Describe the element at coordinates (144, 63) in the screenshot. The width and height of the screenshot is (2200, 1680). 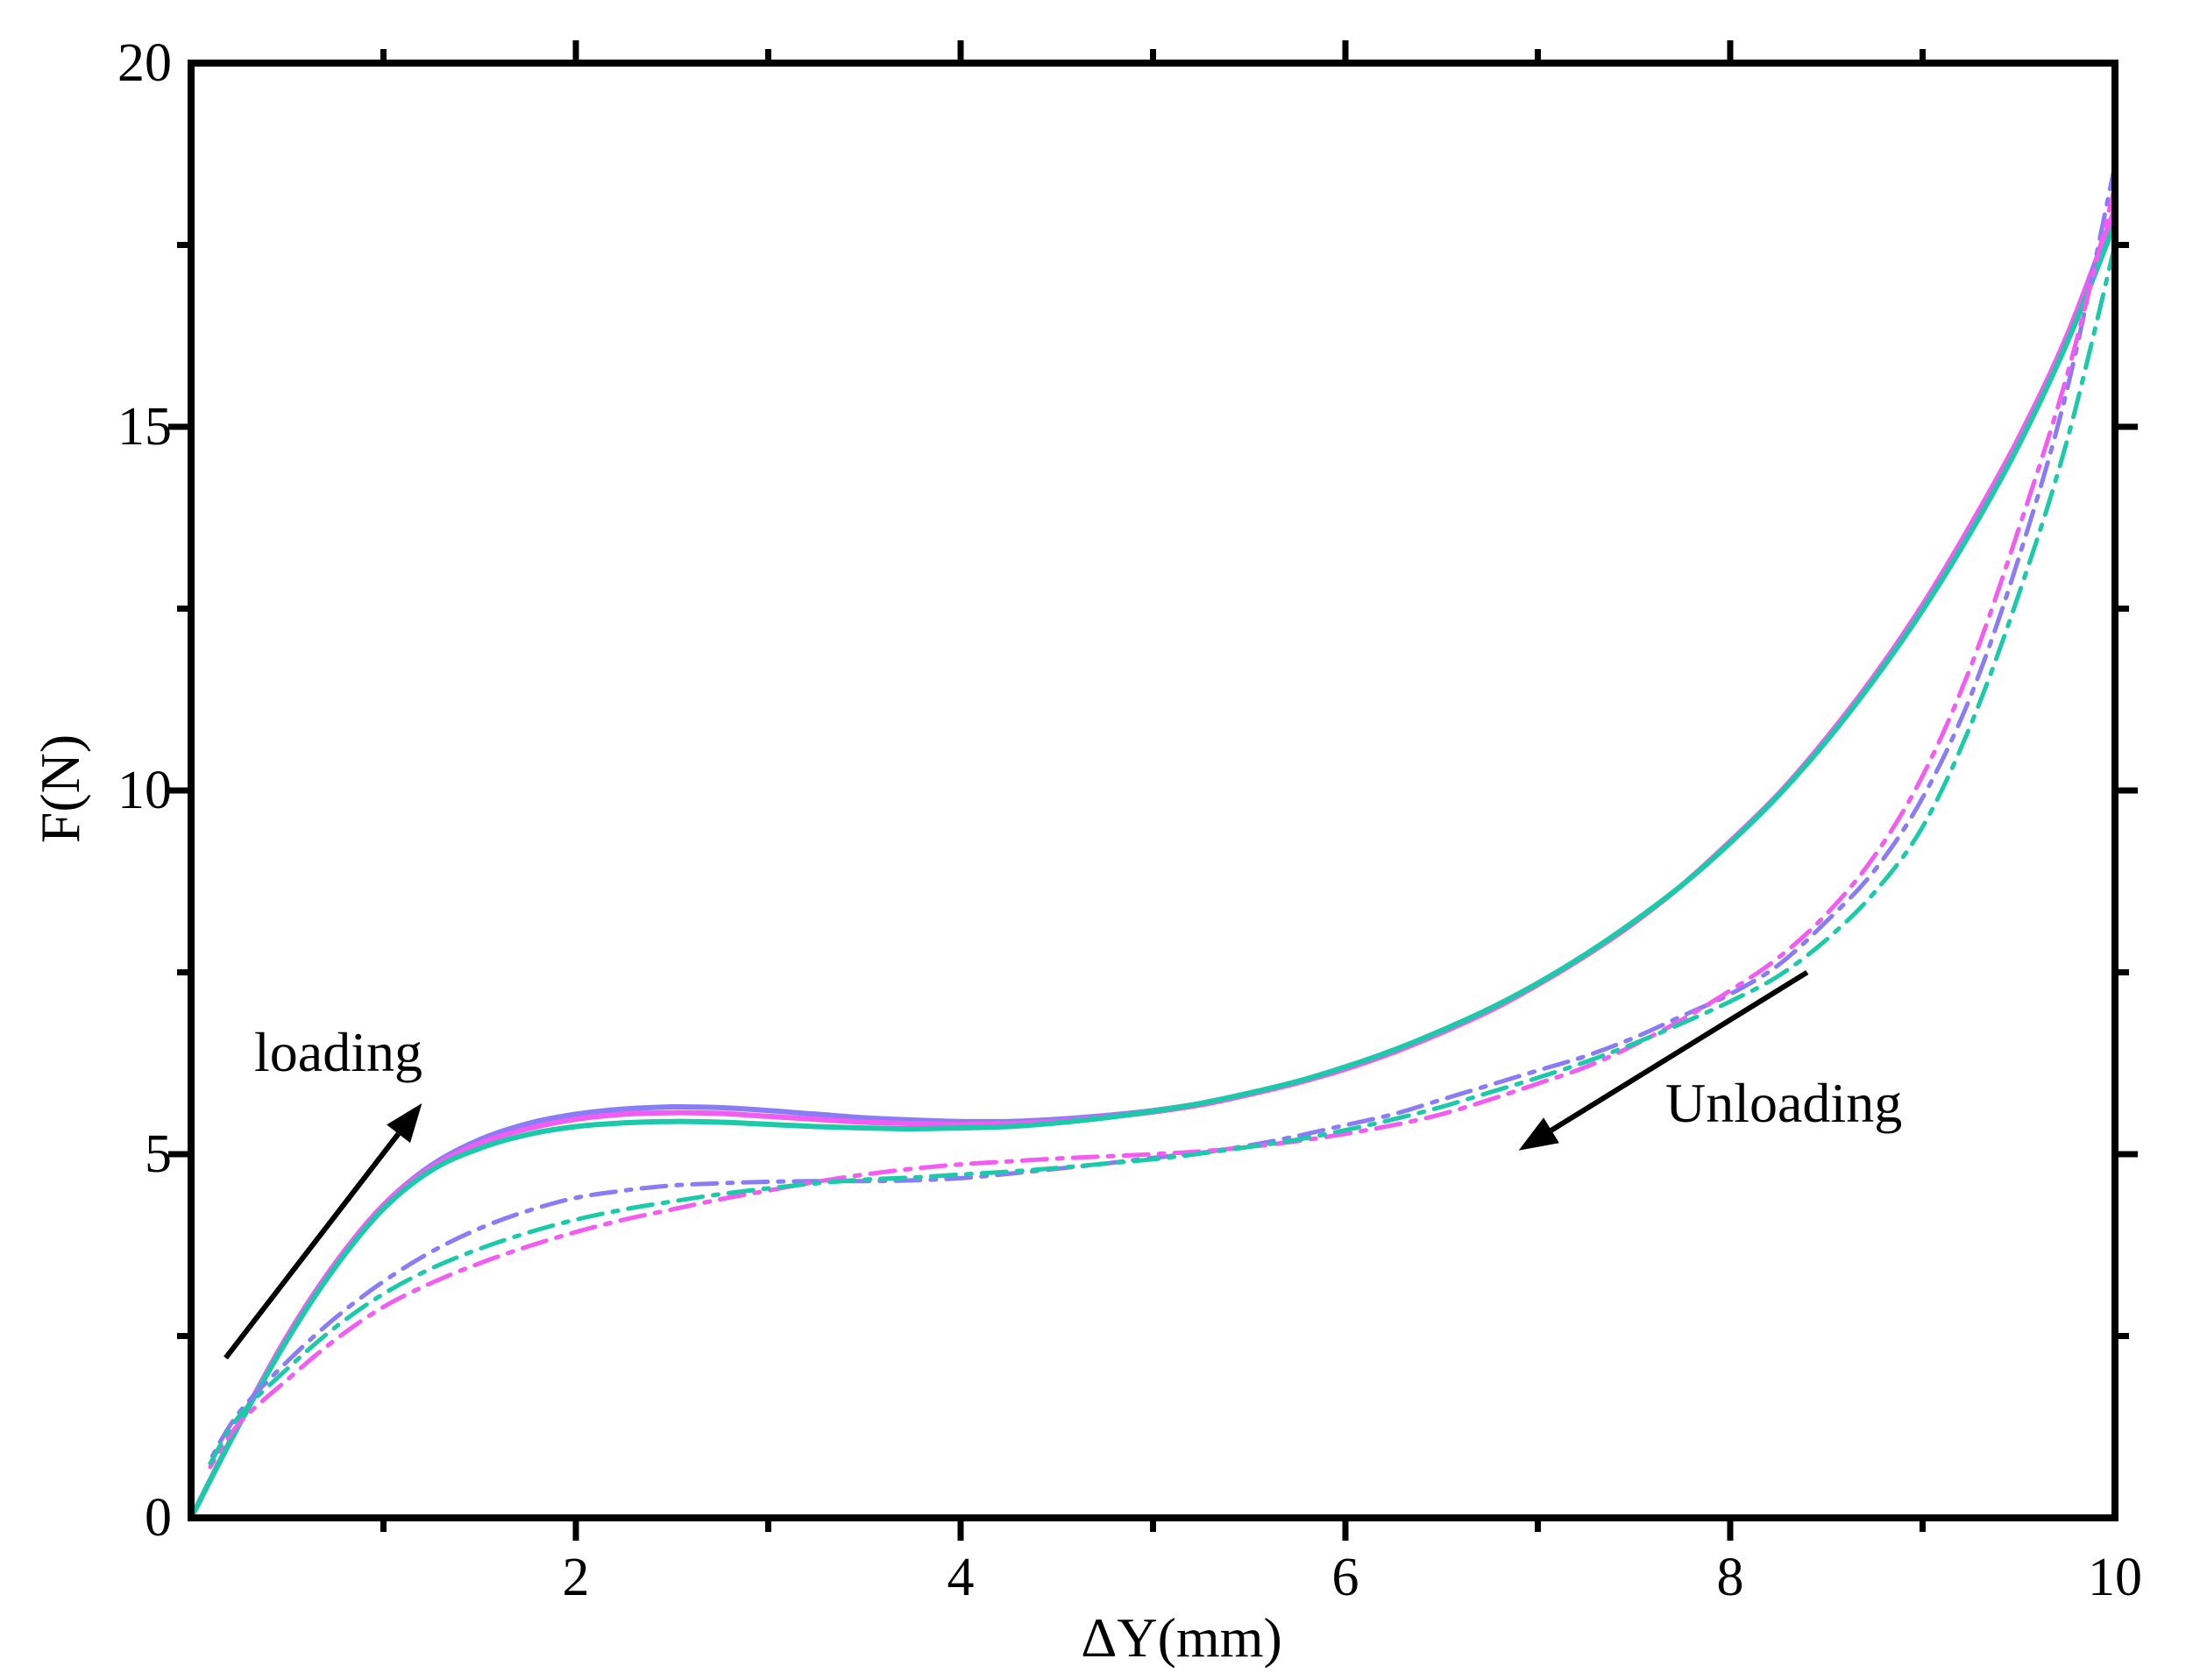
I see `y-tick-label: 20` at that location.